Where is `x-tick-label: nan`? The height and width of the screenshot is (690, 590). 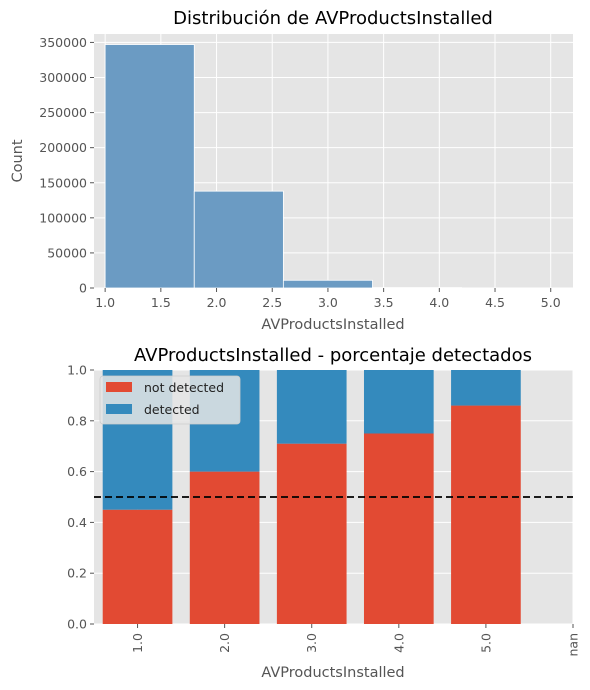
x-tick-label: nan is located at coordinates (573, 645).